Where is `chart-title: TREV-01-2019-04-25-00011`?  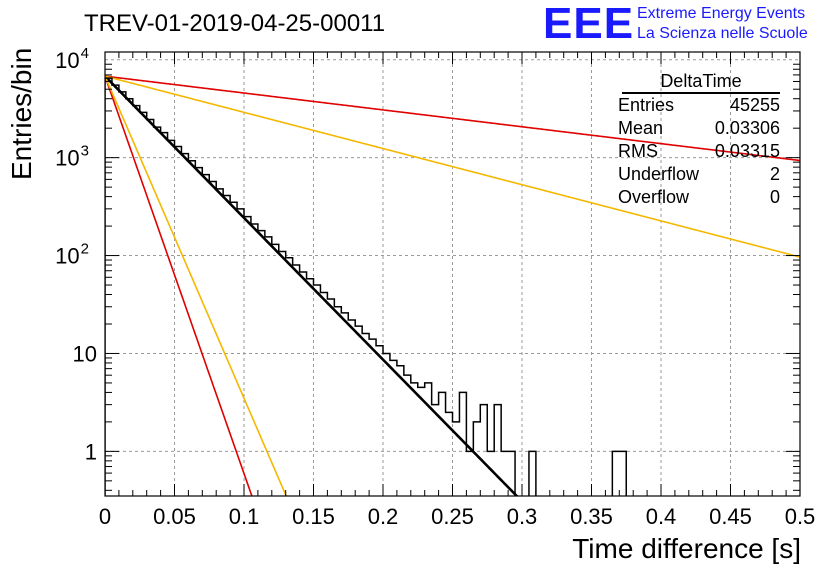
chart-title: TREV-01-2019-04-25-00011 is located at coordinates (235, 23).